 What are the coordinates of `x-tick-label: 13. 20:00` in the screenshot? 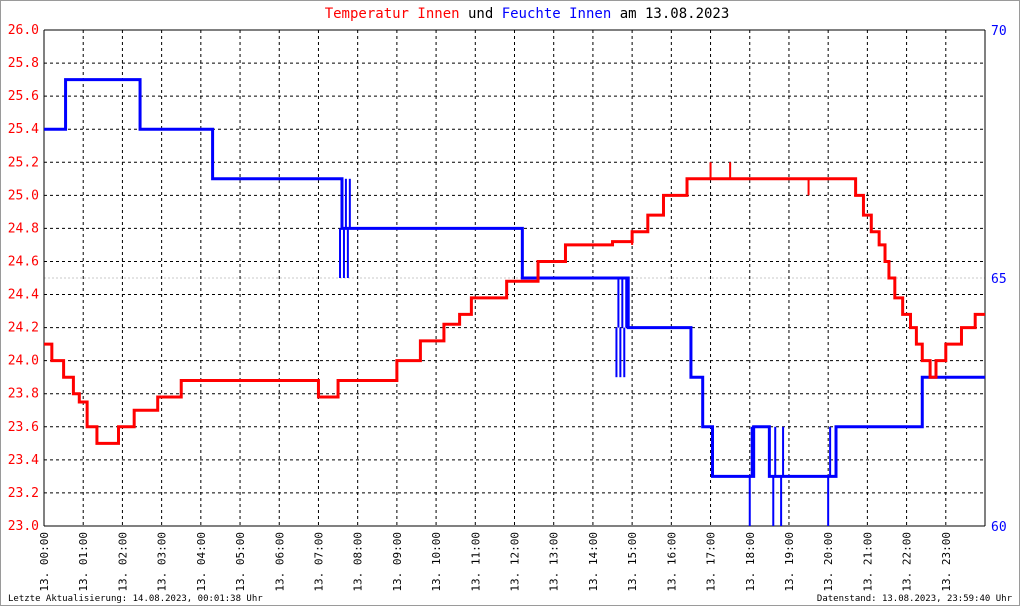 It's located at (828, 562).